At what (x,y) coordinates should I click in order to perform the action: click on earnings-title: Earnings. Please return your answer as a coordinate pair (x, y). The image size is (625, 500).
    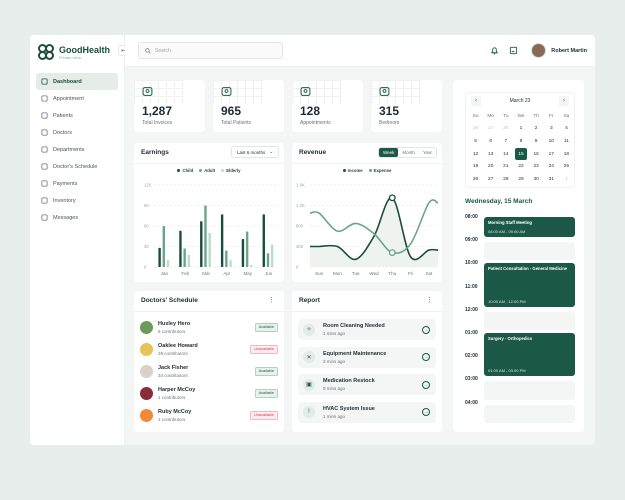
    Looking at the image, I should click on (155, 152).